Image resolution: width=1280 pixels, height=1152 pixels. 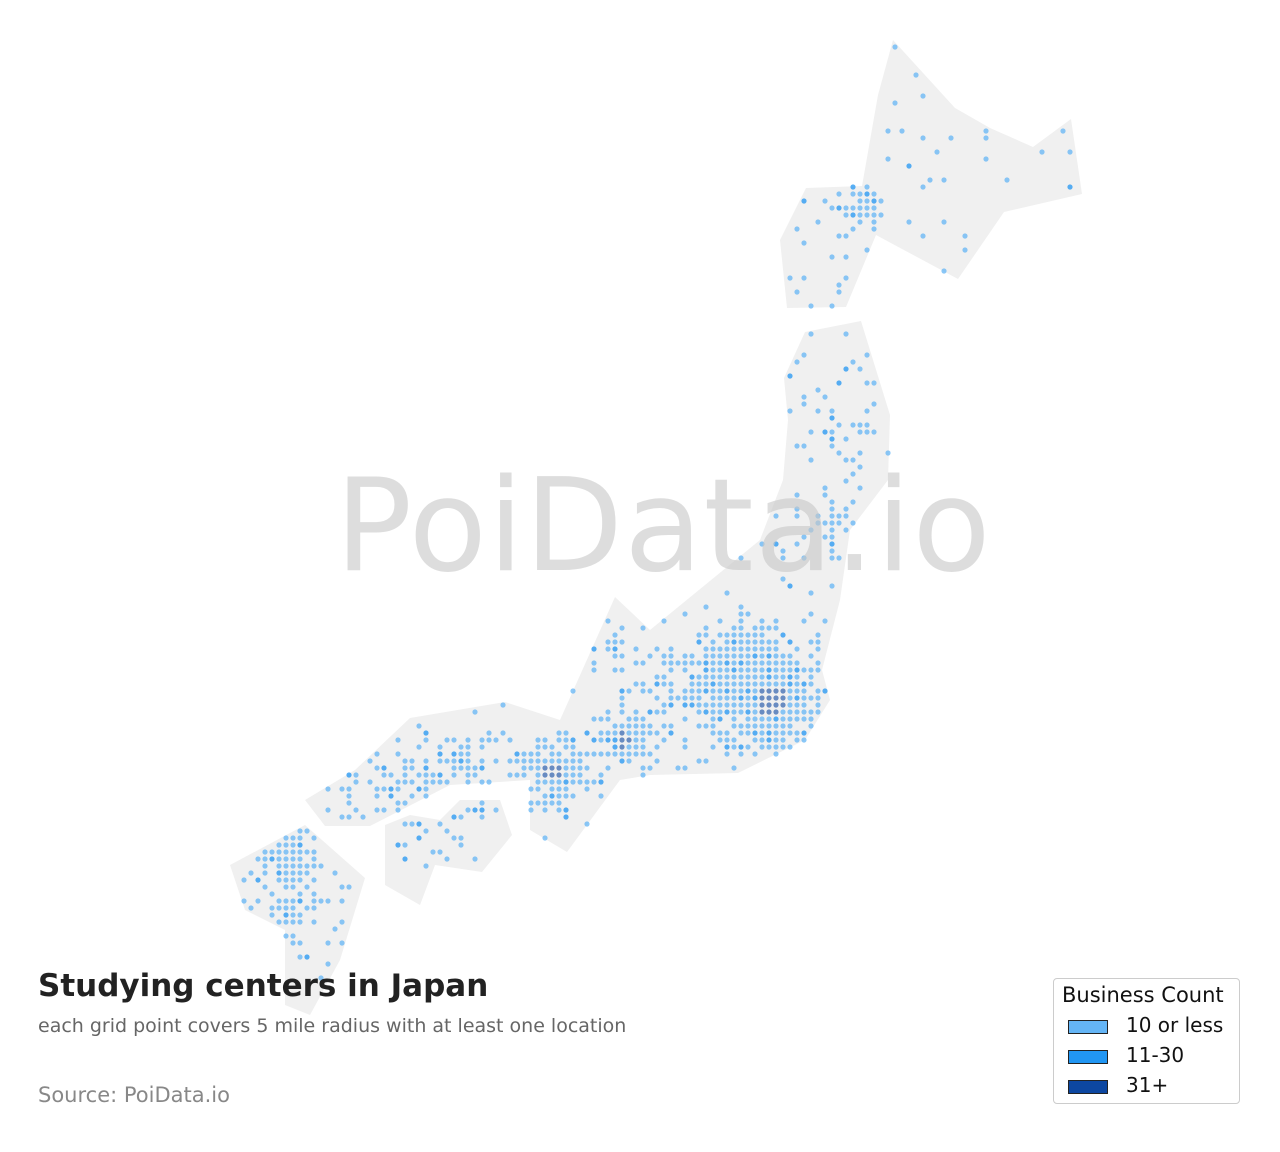 I want to click on legend: Business Count 10 or less 11-30 31+, so click(x=1146, y=1041).